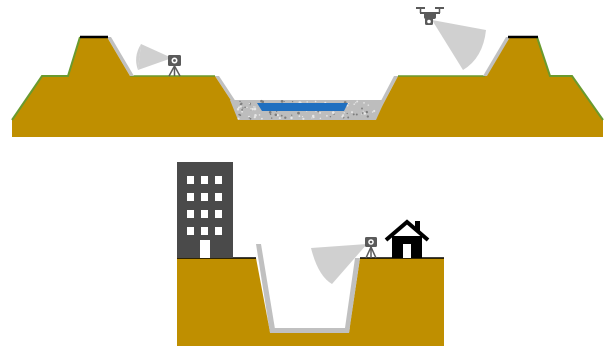 Image resolution: width=610 pixels, height=346 pixels. I want to click on apartment-building-icon, so click(205, 210).